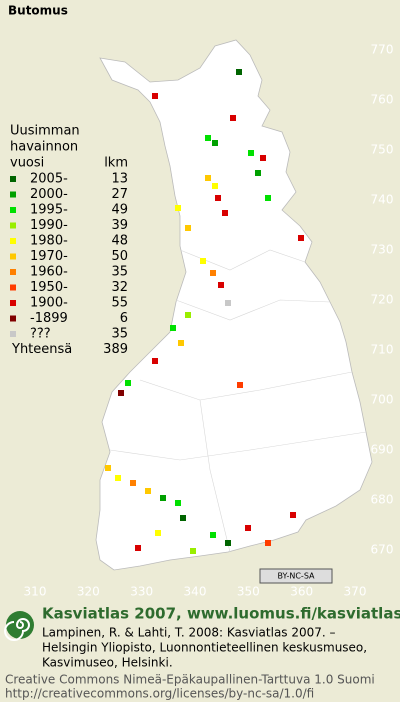 The width and height of the screenshot is (400, 702). What do you see at coordinates (301, 592) in the screenshot?
I see `x-grid-label: 360` at bounding box center [301, 592].